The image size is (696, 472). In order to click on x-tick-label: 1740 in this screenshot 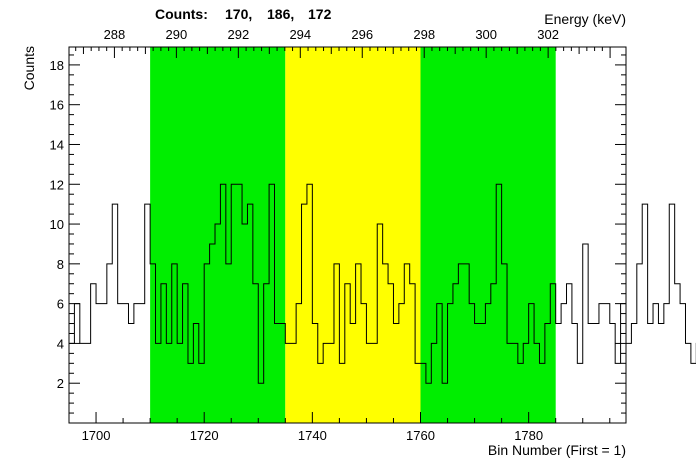, I will do `click(312, 435)`.